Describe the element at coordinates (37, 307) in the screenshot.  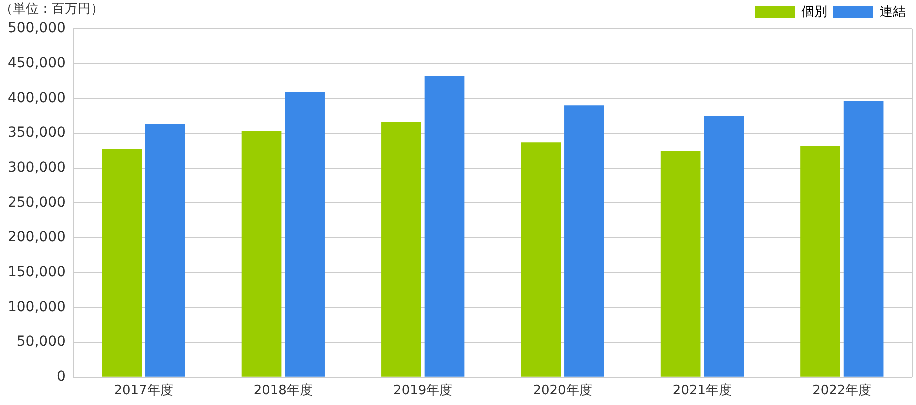
I see `y-tick-label: 100,000` at that location.